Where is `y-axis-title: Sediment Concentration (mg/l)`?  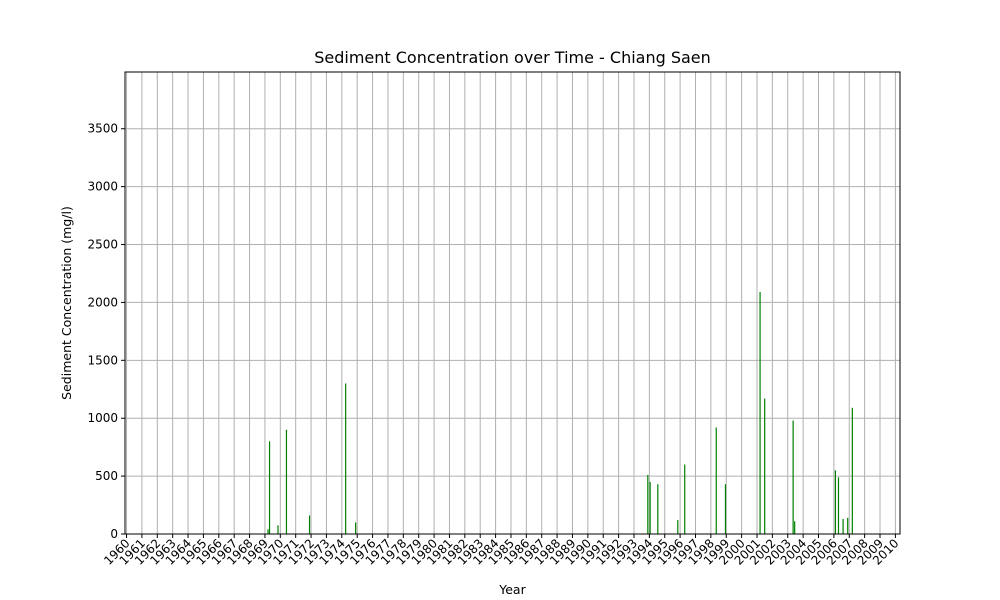 y-axis-title: Sediment Concentration (mg/l) is located at coordinates (66, 303).